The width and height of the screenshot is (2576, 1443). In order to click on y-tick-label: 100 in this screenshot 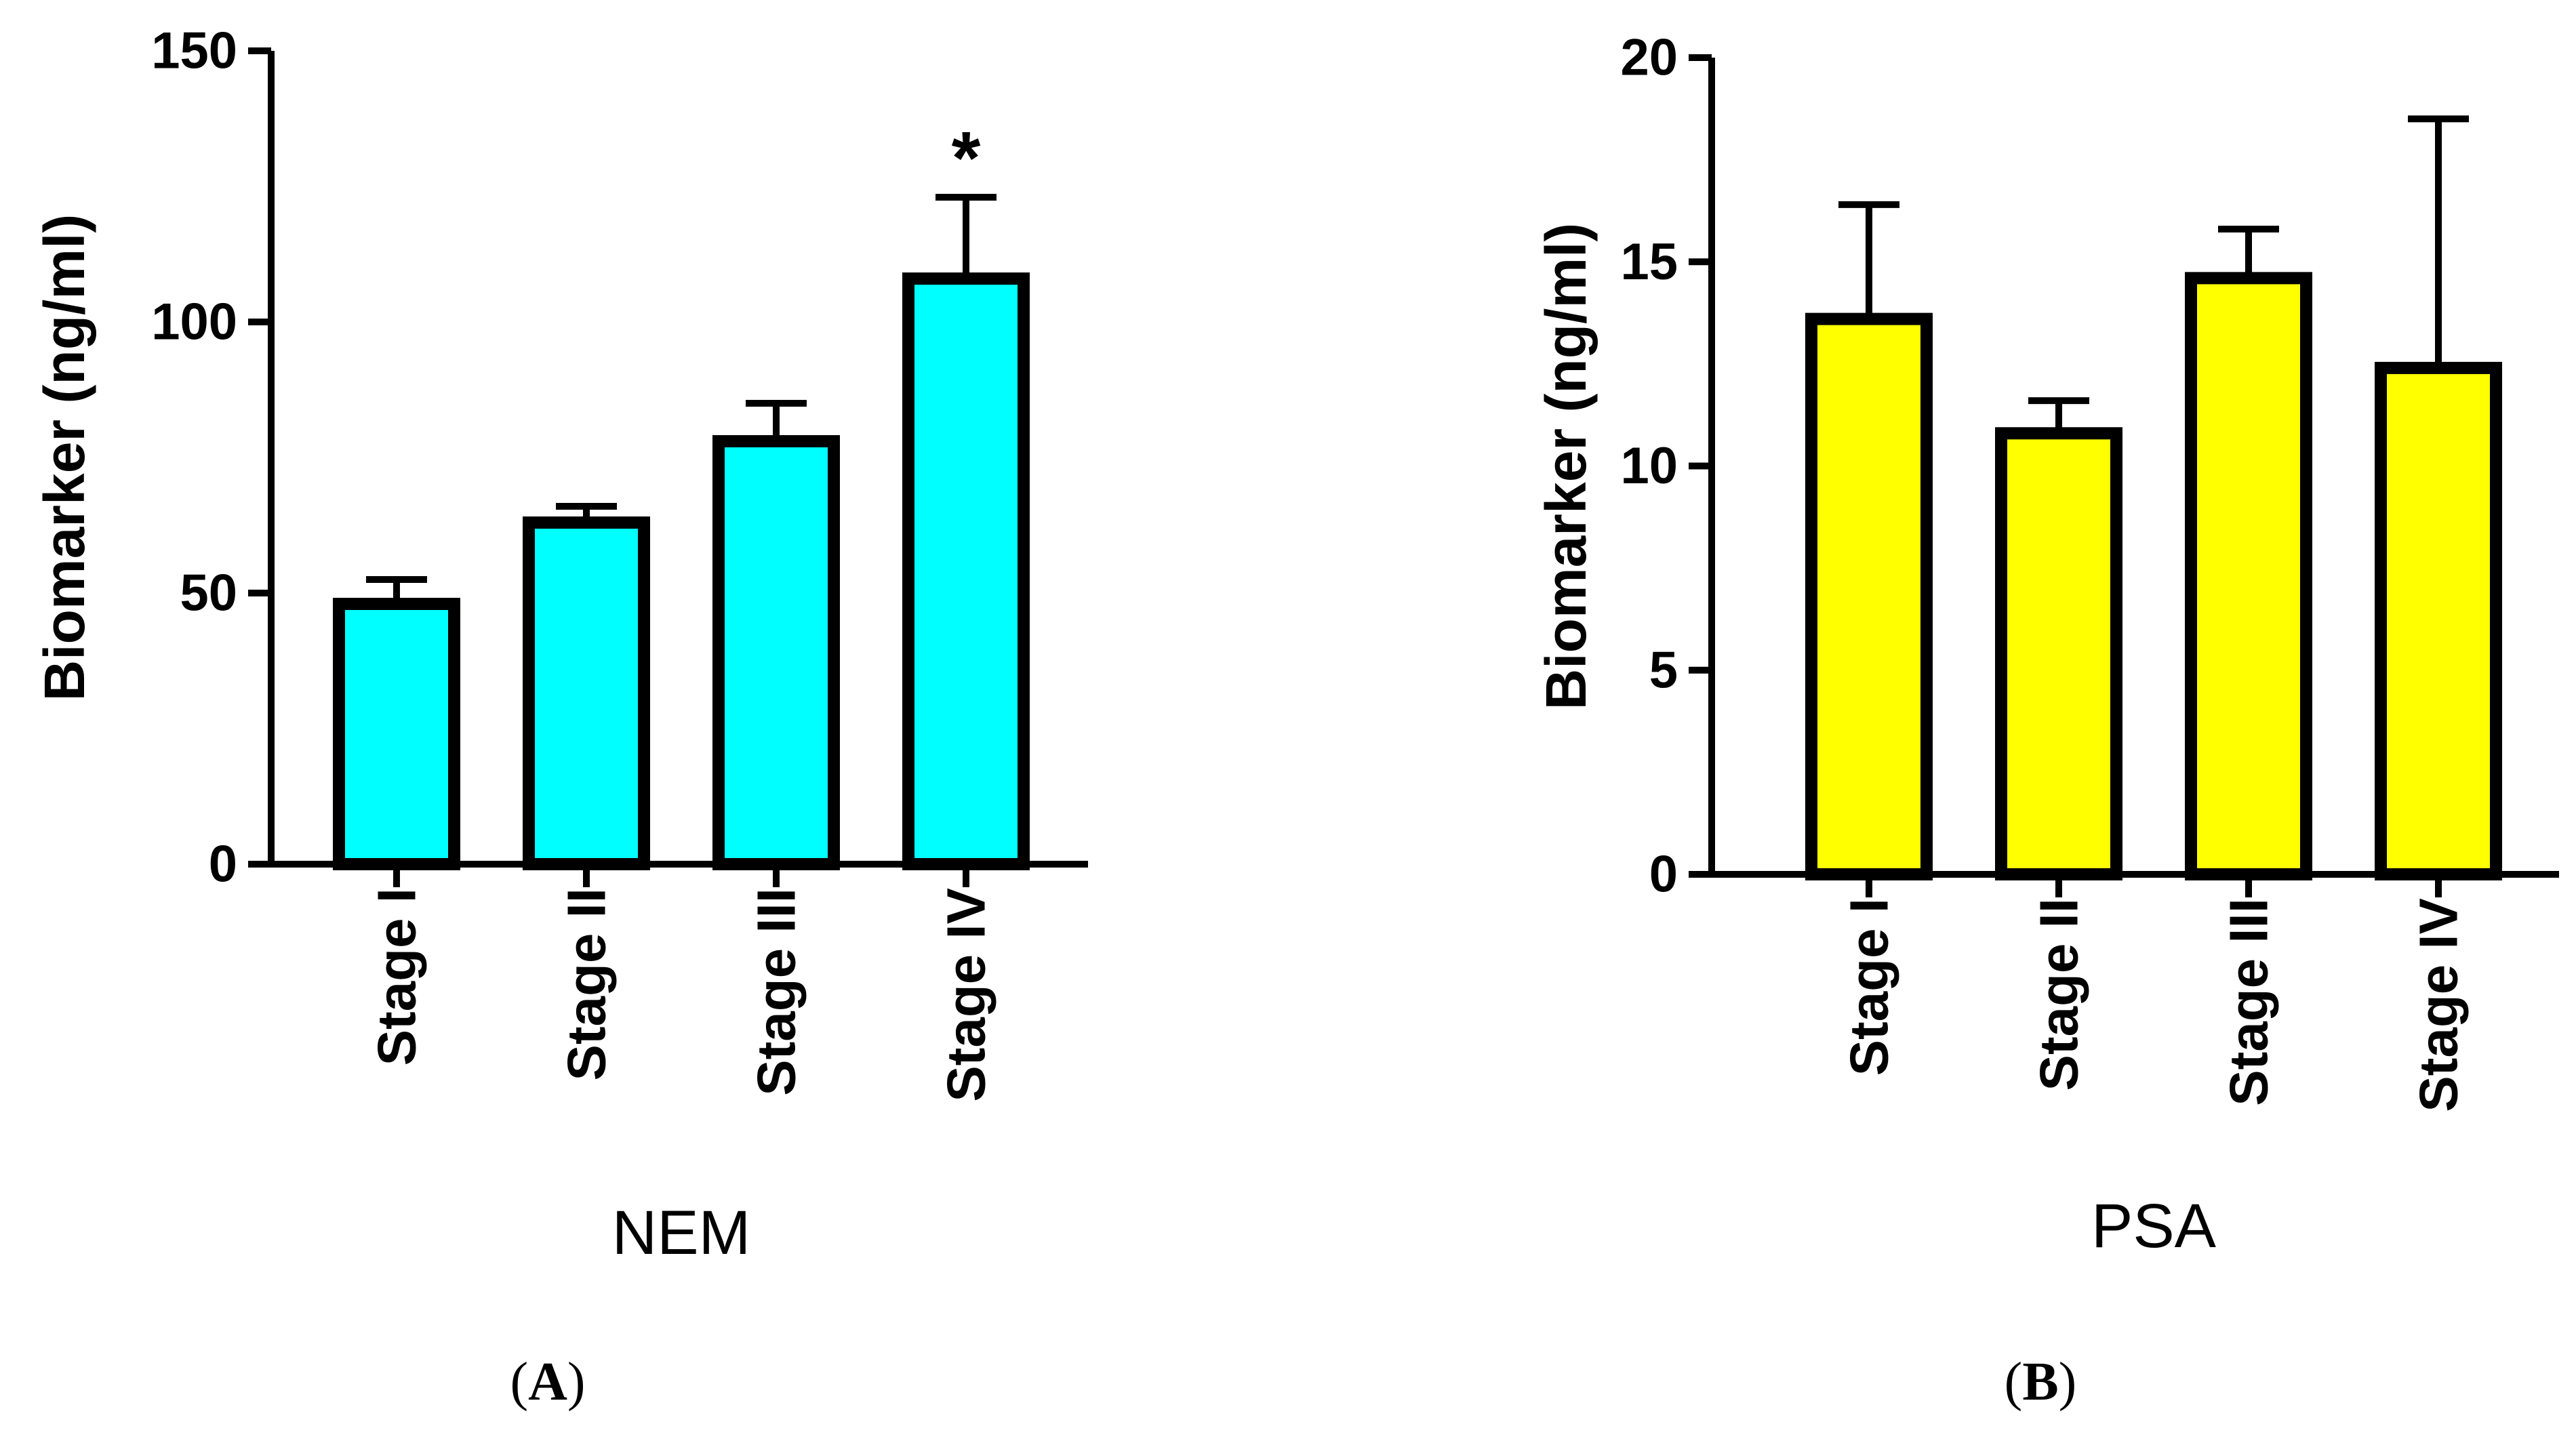, I will do `click(194, 322)`.